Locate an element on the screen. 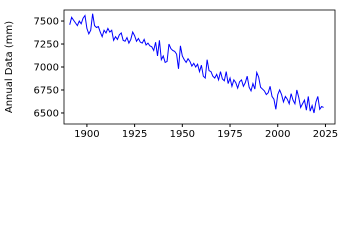  y-tick-label: 7500 is located at coordinates (46, 22).